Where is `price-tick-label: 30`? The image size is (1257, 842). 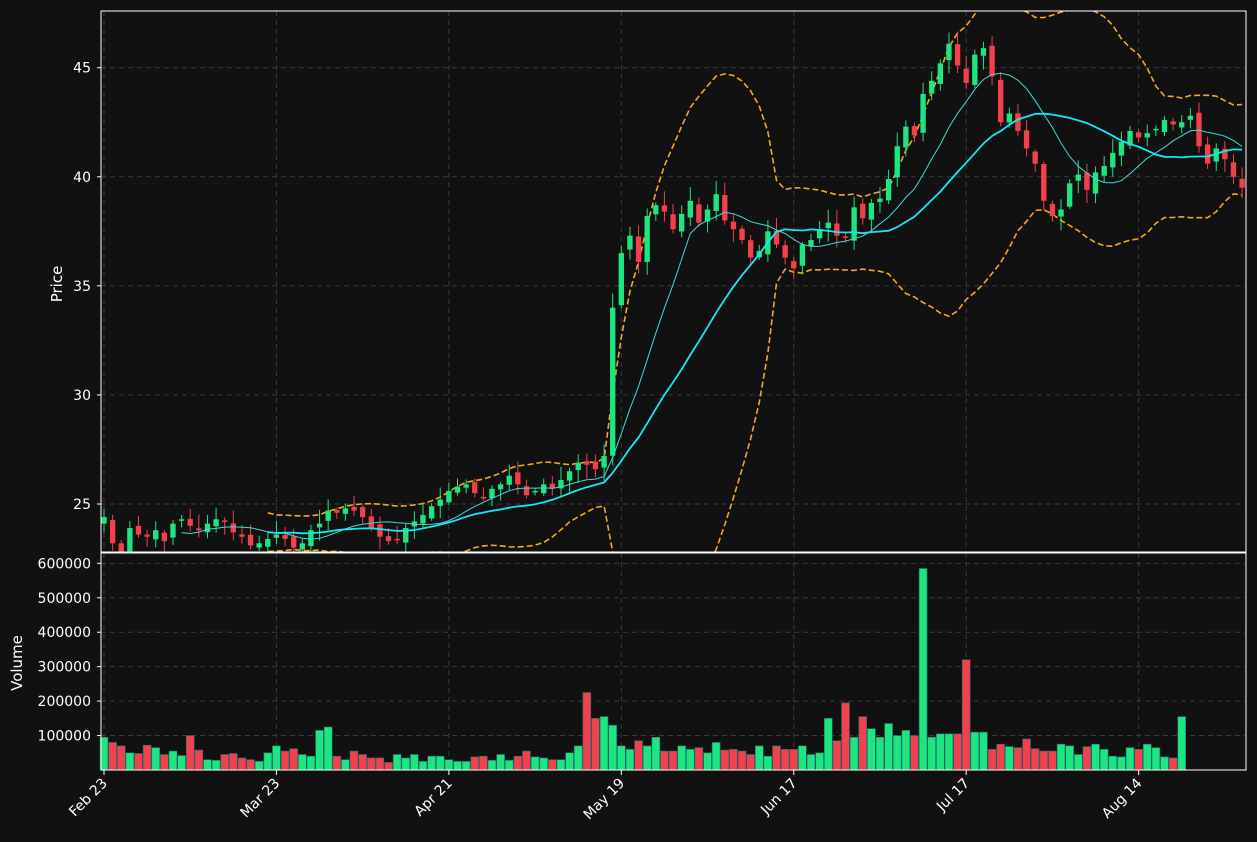 price-tick-label: 30 is located at coordinates (82, 396).